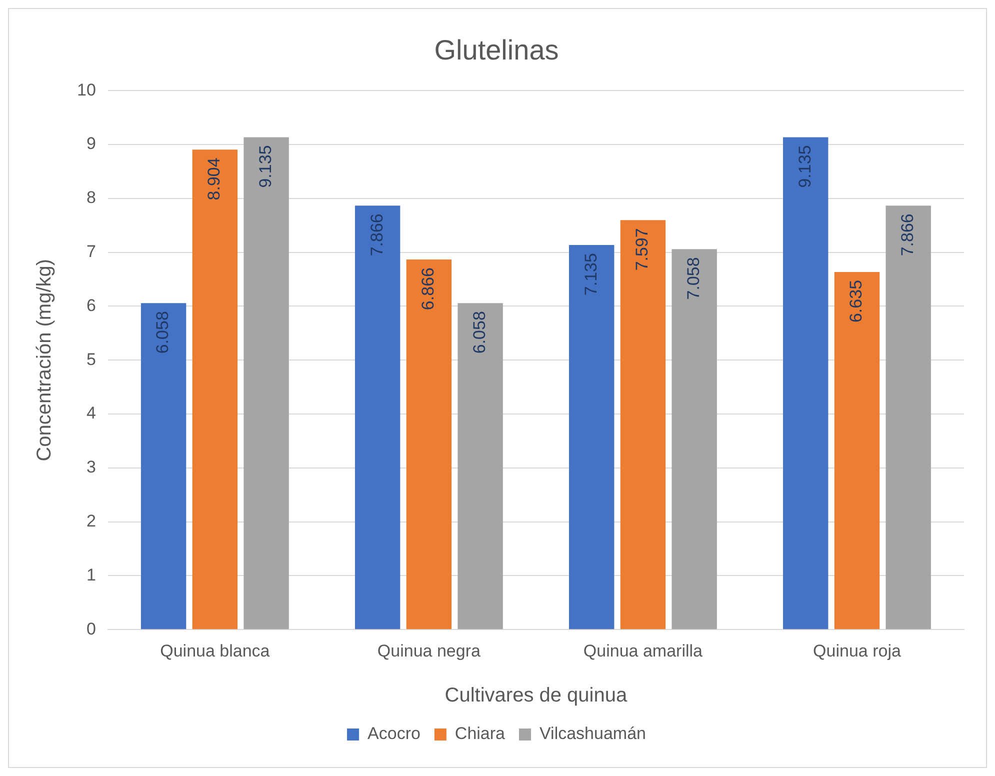  Describe the element at coordinates (215, 650) in the screenshot. I see `x-tick-label: Quinua blanca` at that location.